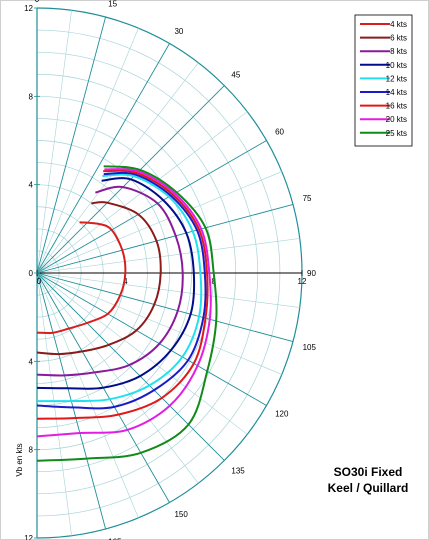 This screenshot has width=429, height=540. I want to click on series-curve-4-kts, so click(81, 277).